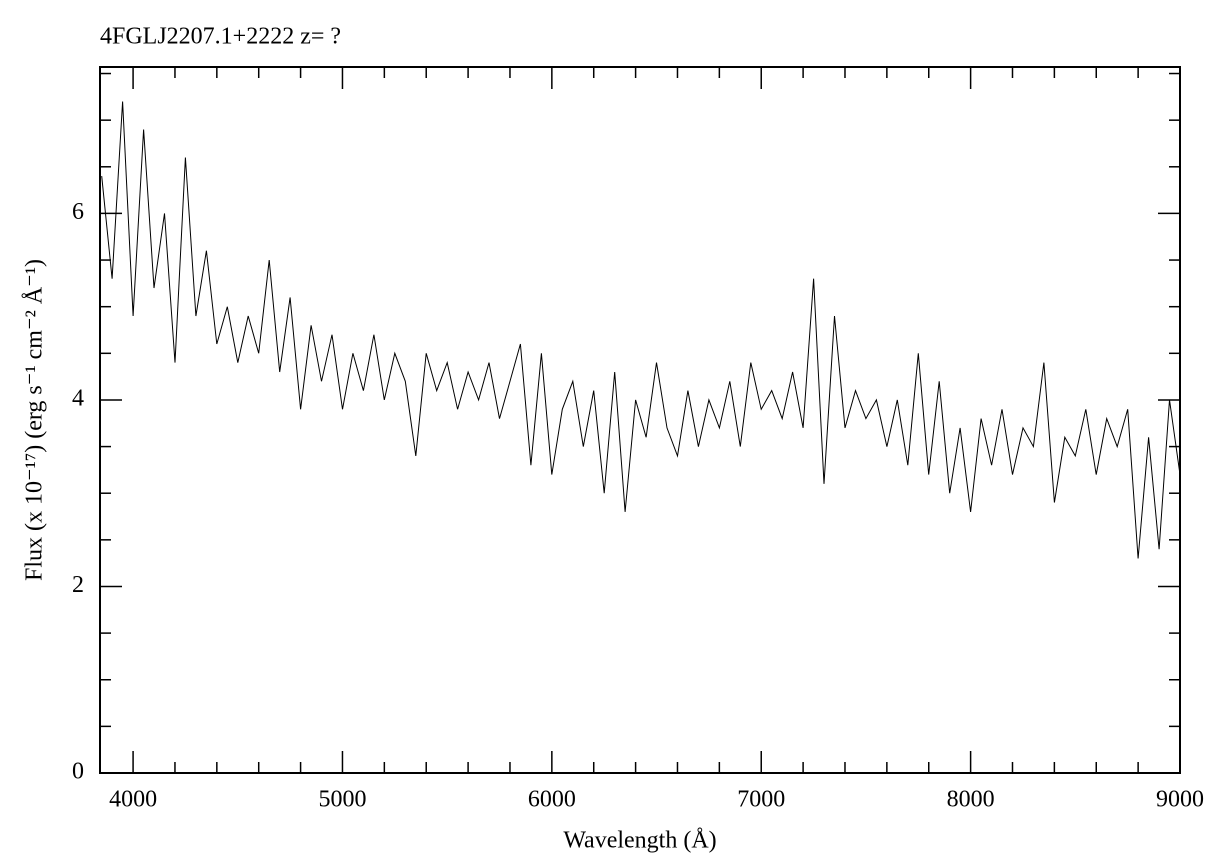  Describe the element at coordinates (1180, 800) in the screenshot. I see `x-tick-label: 9000` at that location.